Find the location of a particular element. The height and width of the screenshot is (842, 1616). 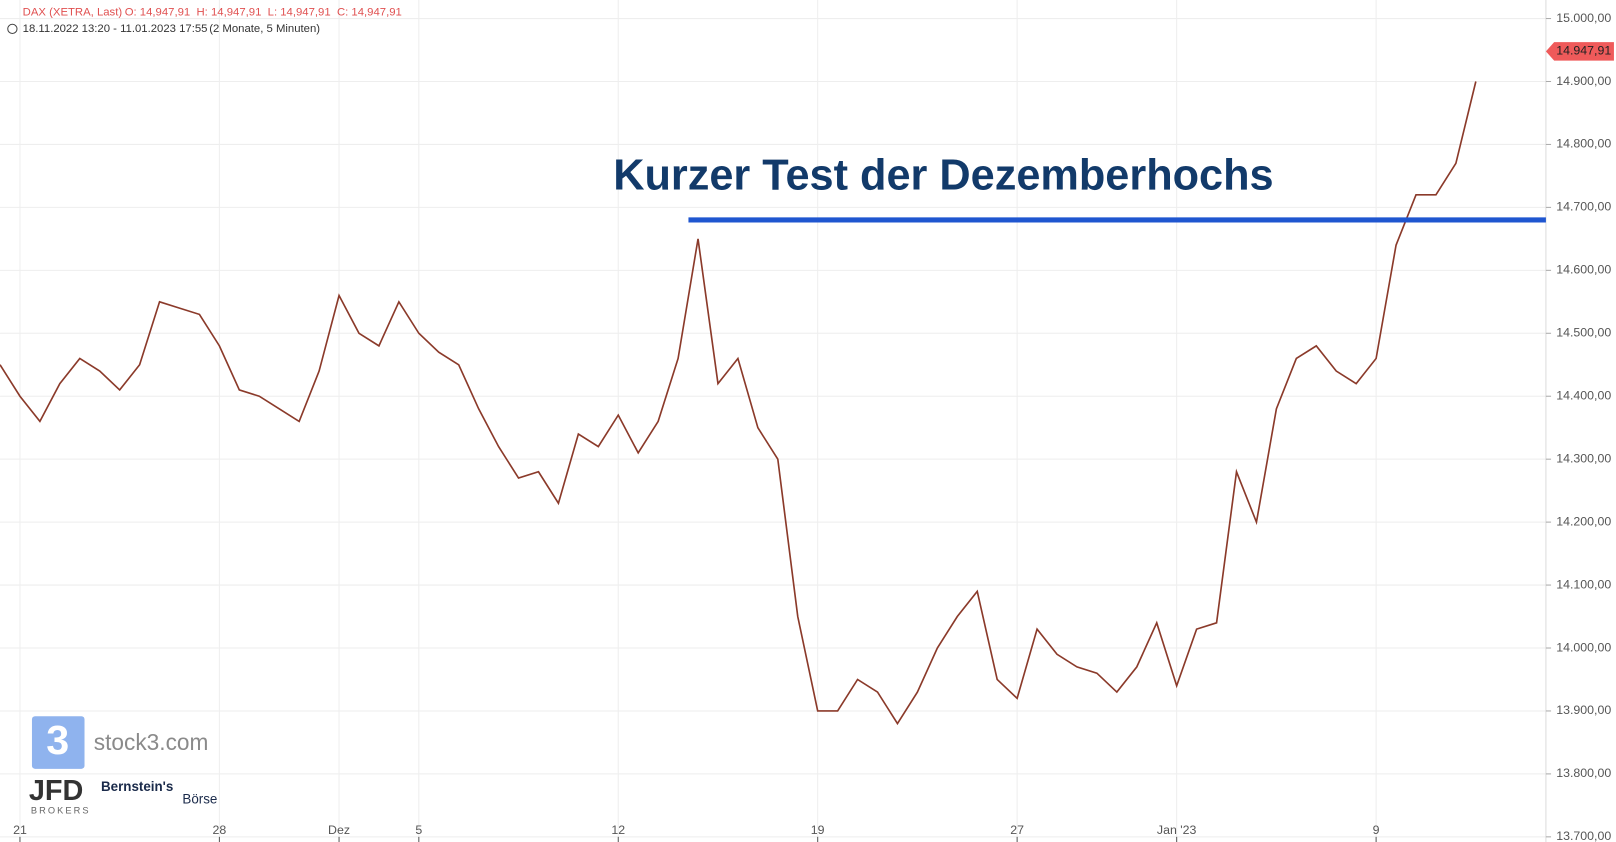

y-tick-label: 14.600,00 is located at coordinates (1583, 270).